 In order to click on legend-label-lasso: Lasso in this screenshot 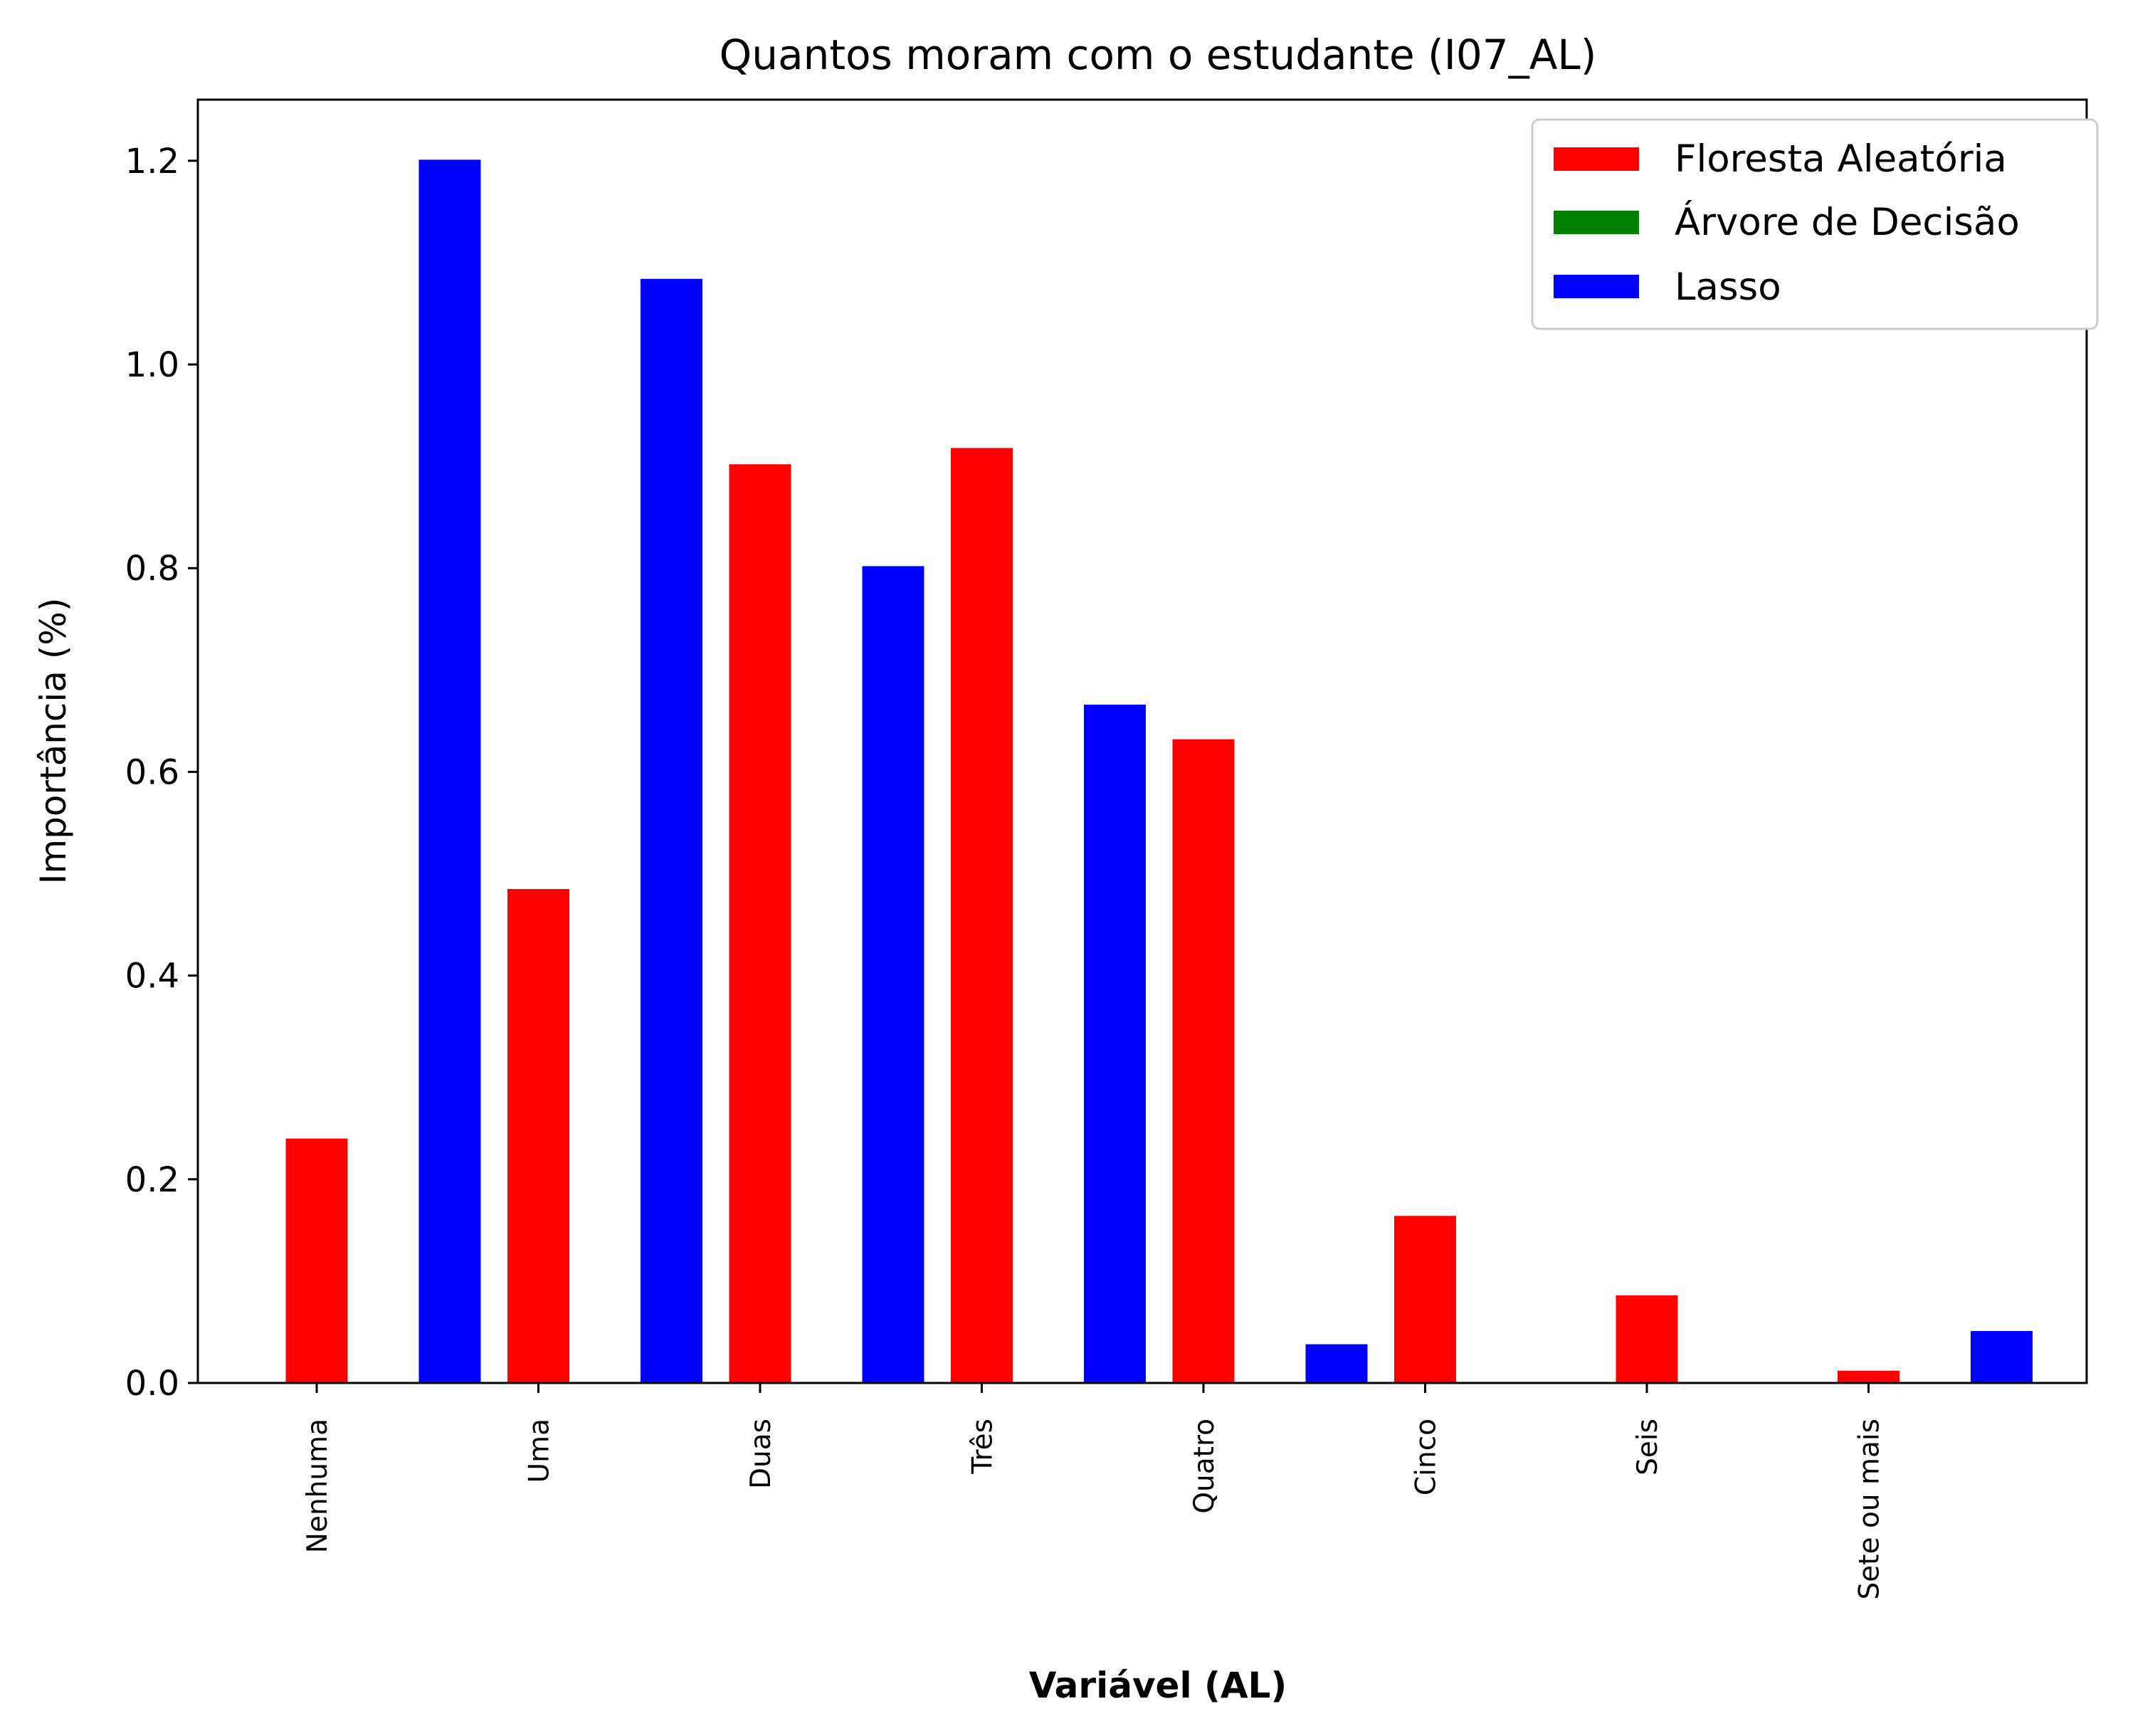, I will do `click(1728, 287)`.